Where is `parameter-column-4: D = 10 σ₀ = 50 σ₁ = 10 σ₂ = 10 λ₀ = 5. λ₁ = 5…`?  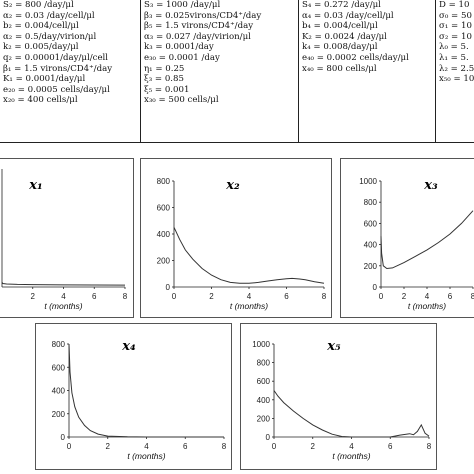
parameter-column-4: D = 10 σ₀ = 50 σ₁ = 10 σ₂ = 10 λ₀ = 5. λ₁ = 5… is located at coordinates (454, 71).